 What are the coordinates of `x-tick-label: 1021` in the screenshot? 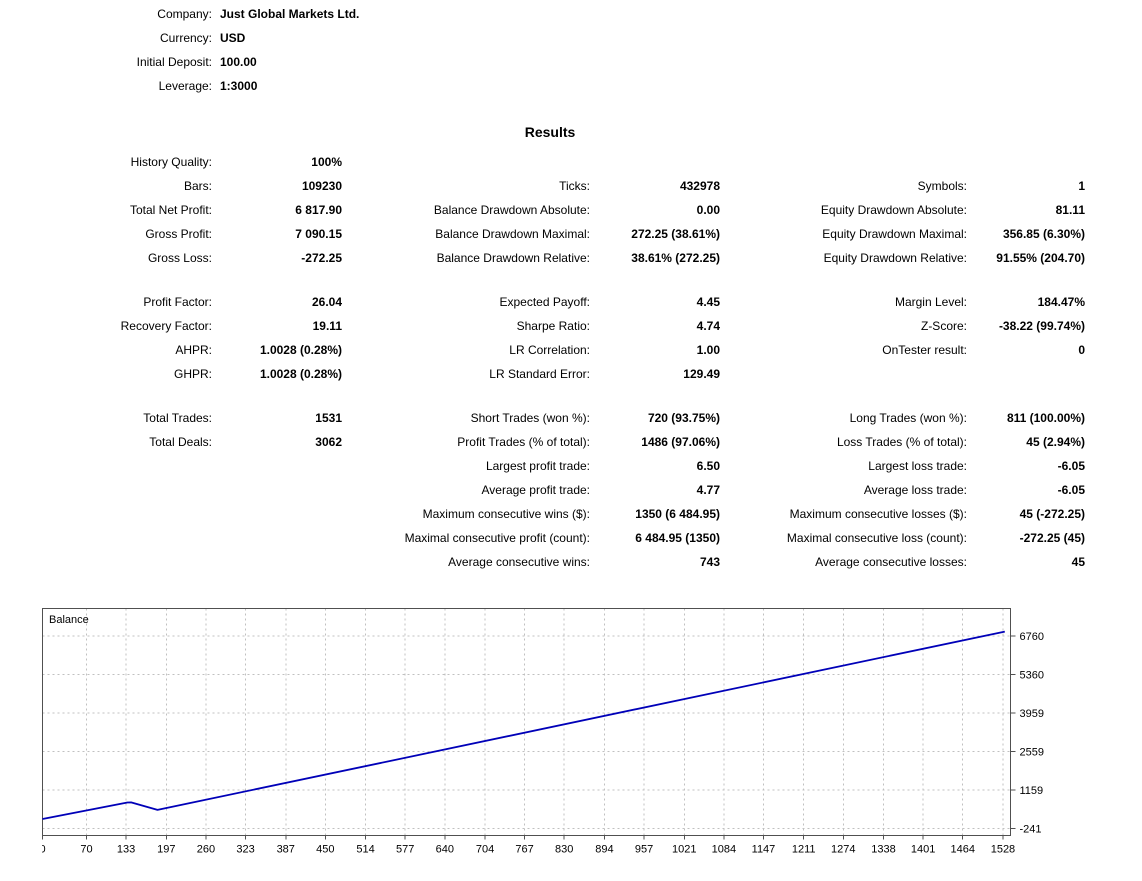 It's located at (684, 850).